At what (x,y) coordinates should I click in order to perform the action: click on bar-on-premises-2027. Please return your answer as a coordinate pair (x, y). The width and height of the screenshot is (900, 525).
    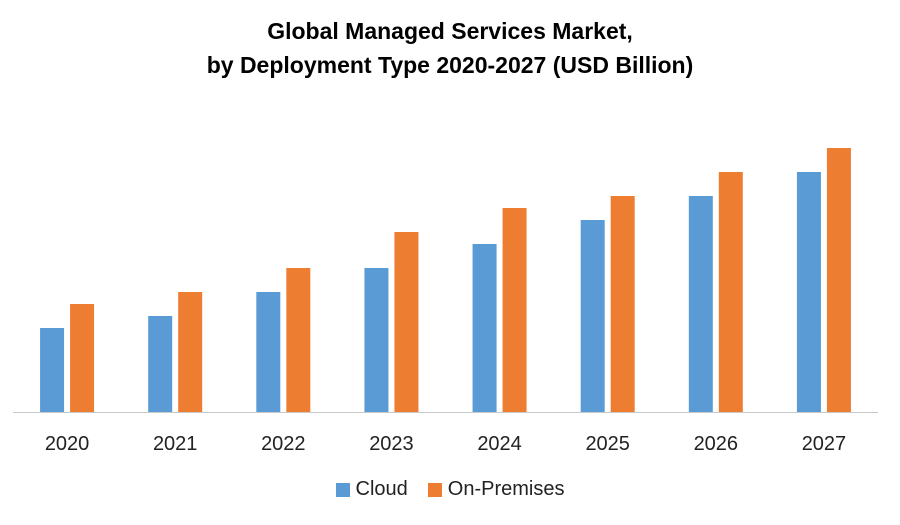
    Looking at the image, I should click on (838, 280).